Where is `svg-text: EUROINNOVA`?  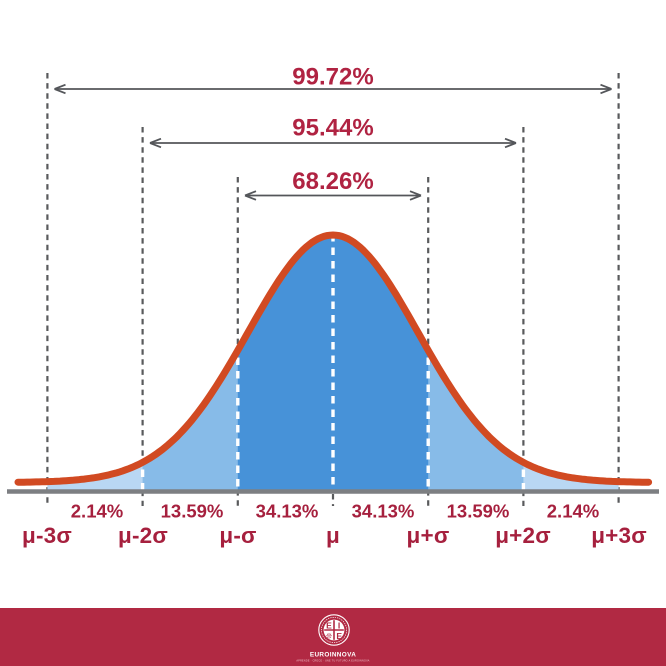 svg-text: EUROINNOVA is located at coordinates (333, 655).